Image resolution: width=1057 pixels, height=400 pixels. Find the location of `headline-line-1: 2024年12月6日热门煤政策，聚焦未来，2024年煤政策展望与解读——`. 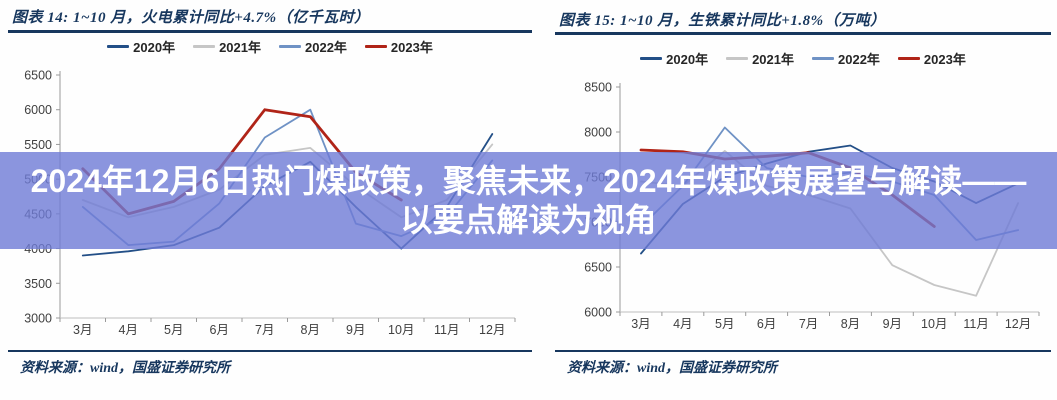

headline-line-1: 2024年12月6日热门煤政策，聚焦未来，2024年煤政策展望与解读—— is located at coordinates (528, 180).